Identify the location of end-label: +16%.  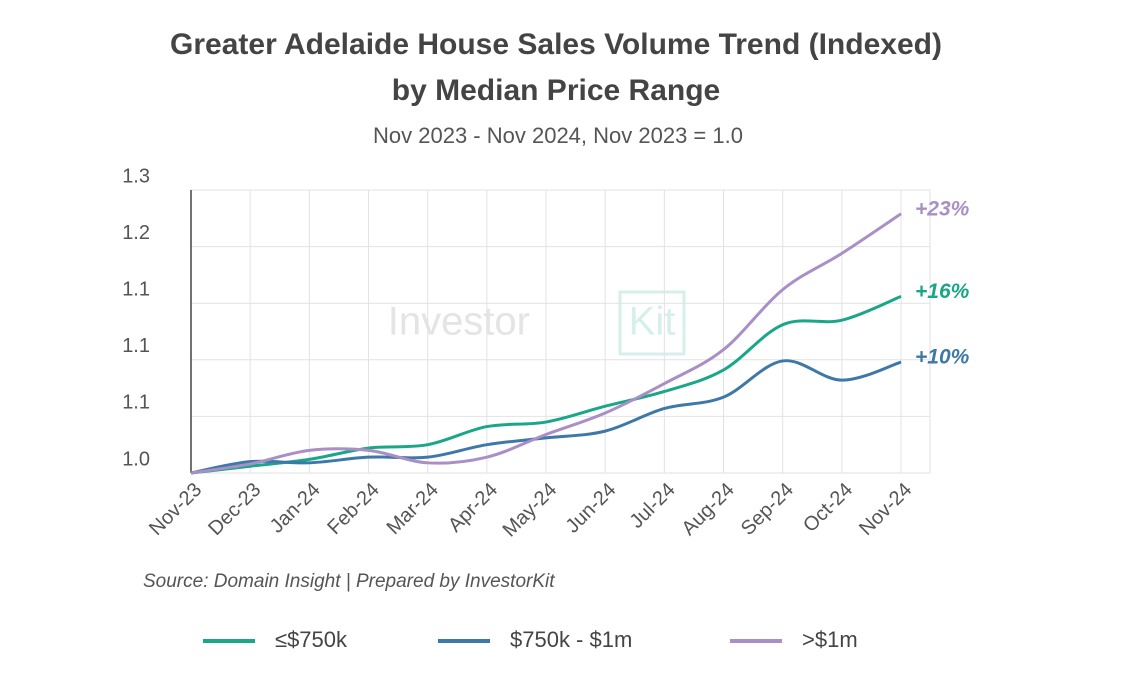
(942, 291).